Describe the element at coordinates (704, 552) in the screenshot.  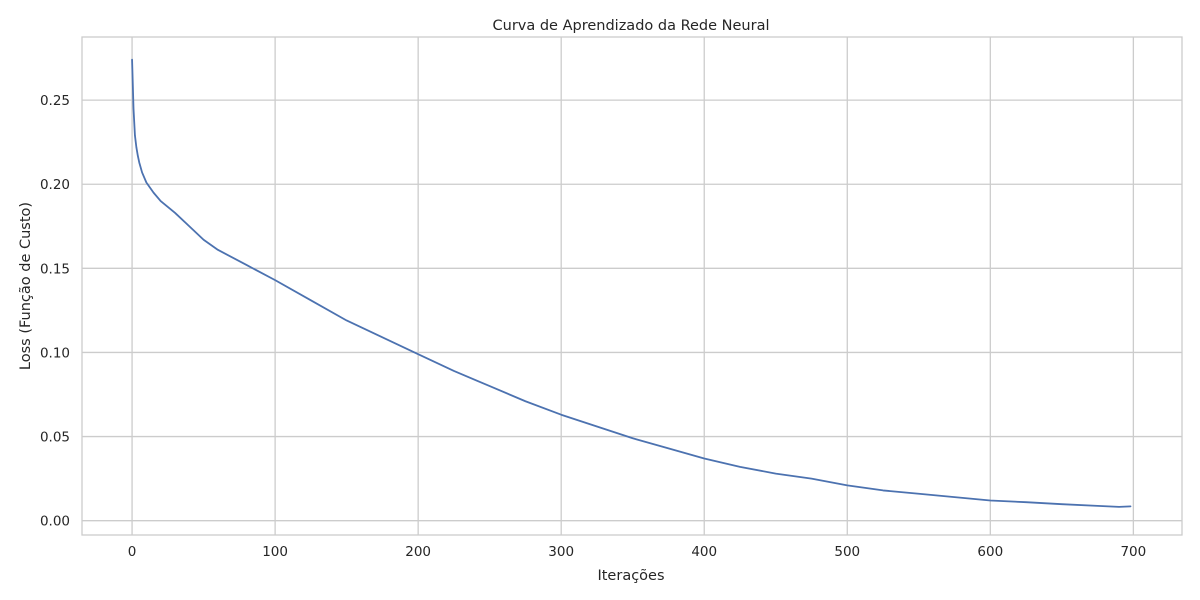
I see `x-tick-label: 400` at that location.